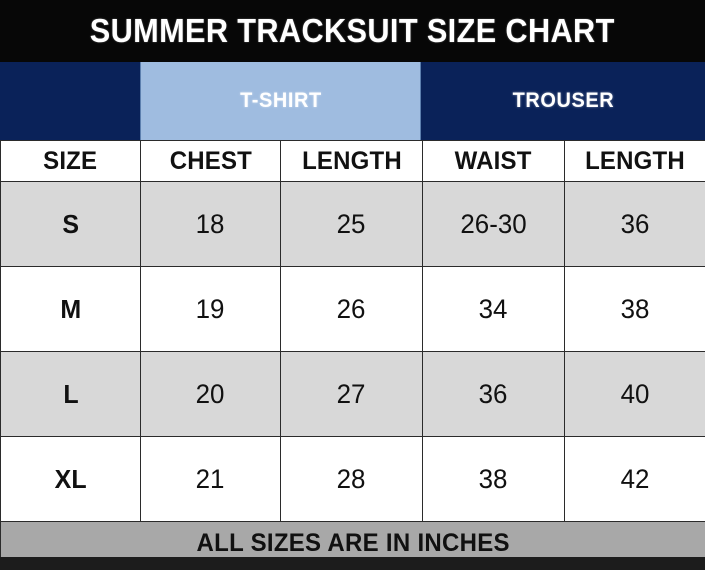 The width and height of the screenshot is (705, 570). I want to click on cell-chest: 21, so click(210, 479).